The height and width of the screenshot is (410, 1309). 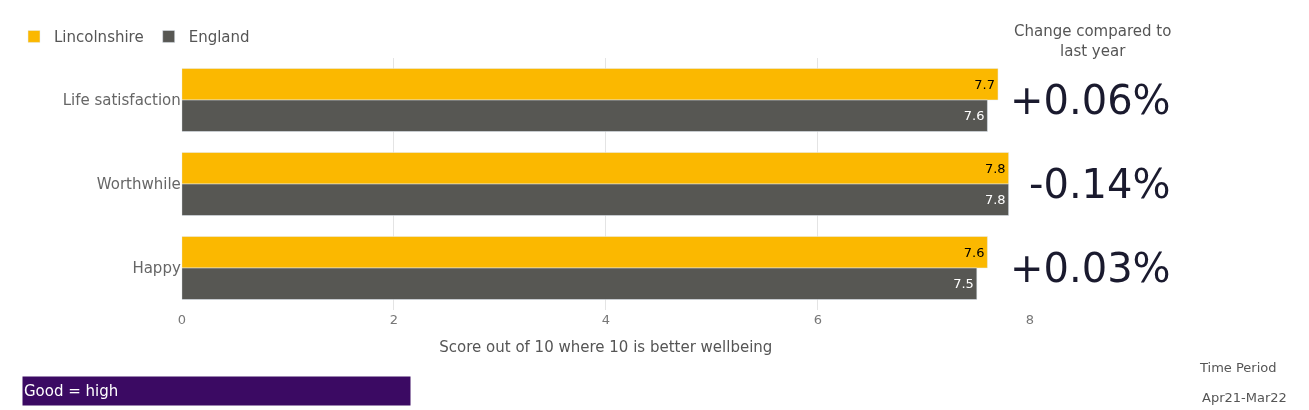 I want to click on data-label: 7.7, so click(x=985, y=84).